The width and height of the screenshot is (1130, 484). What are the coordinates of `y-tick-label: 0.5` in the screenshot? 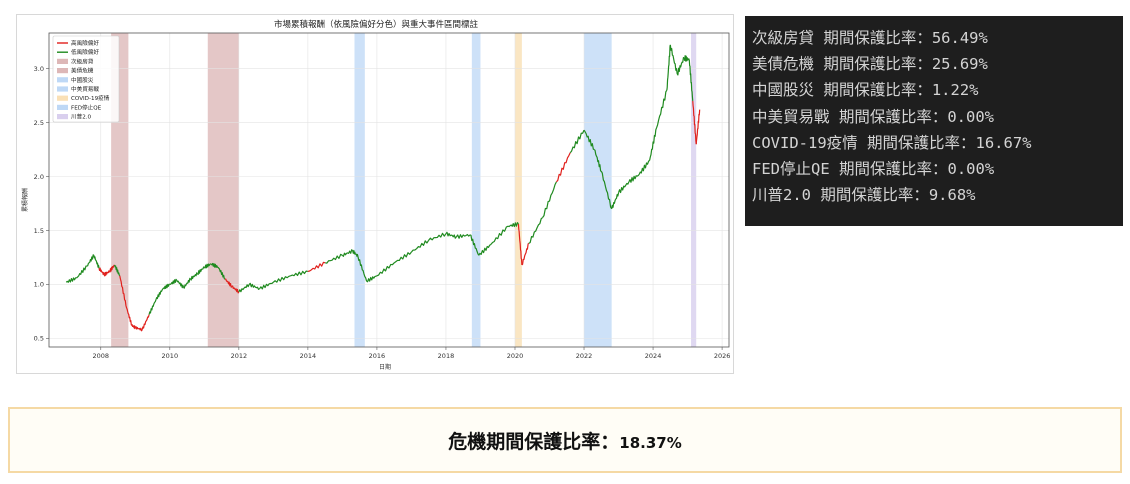 It's located at (39, 339).